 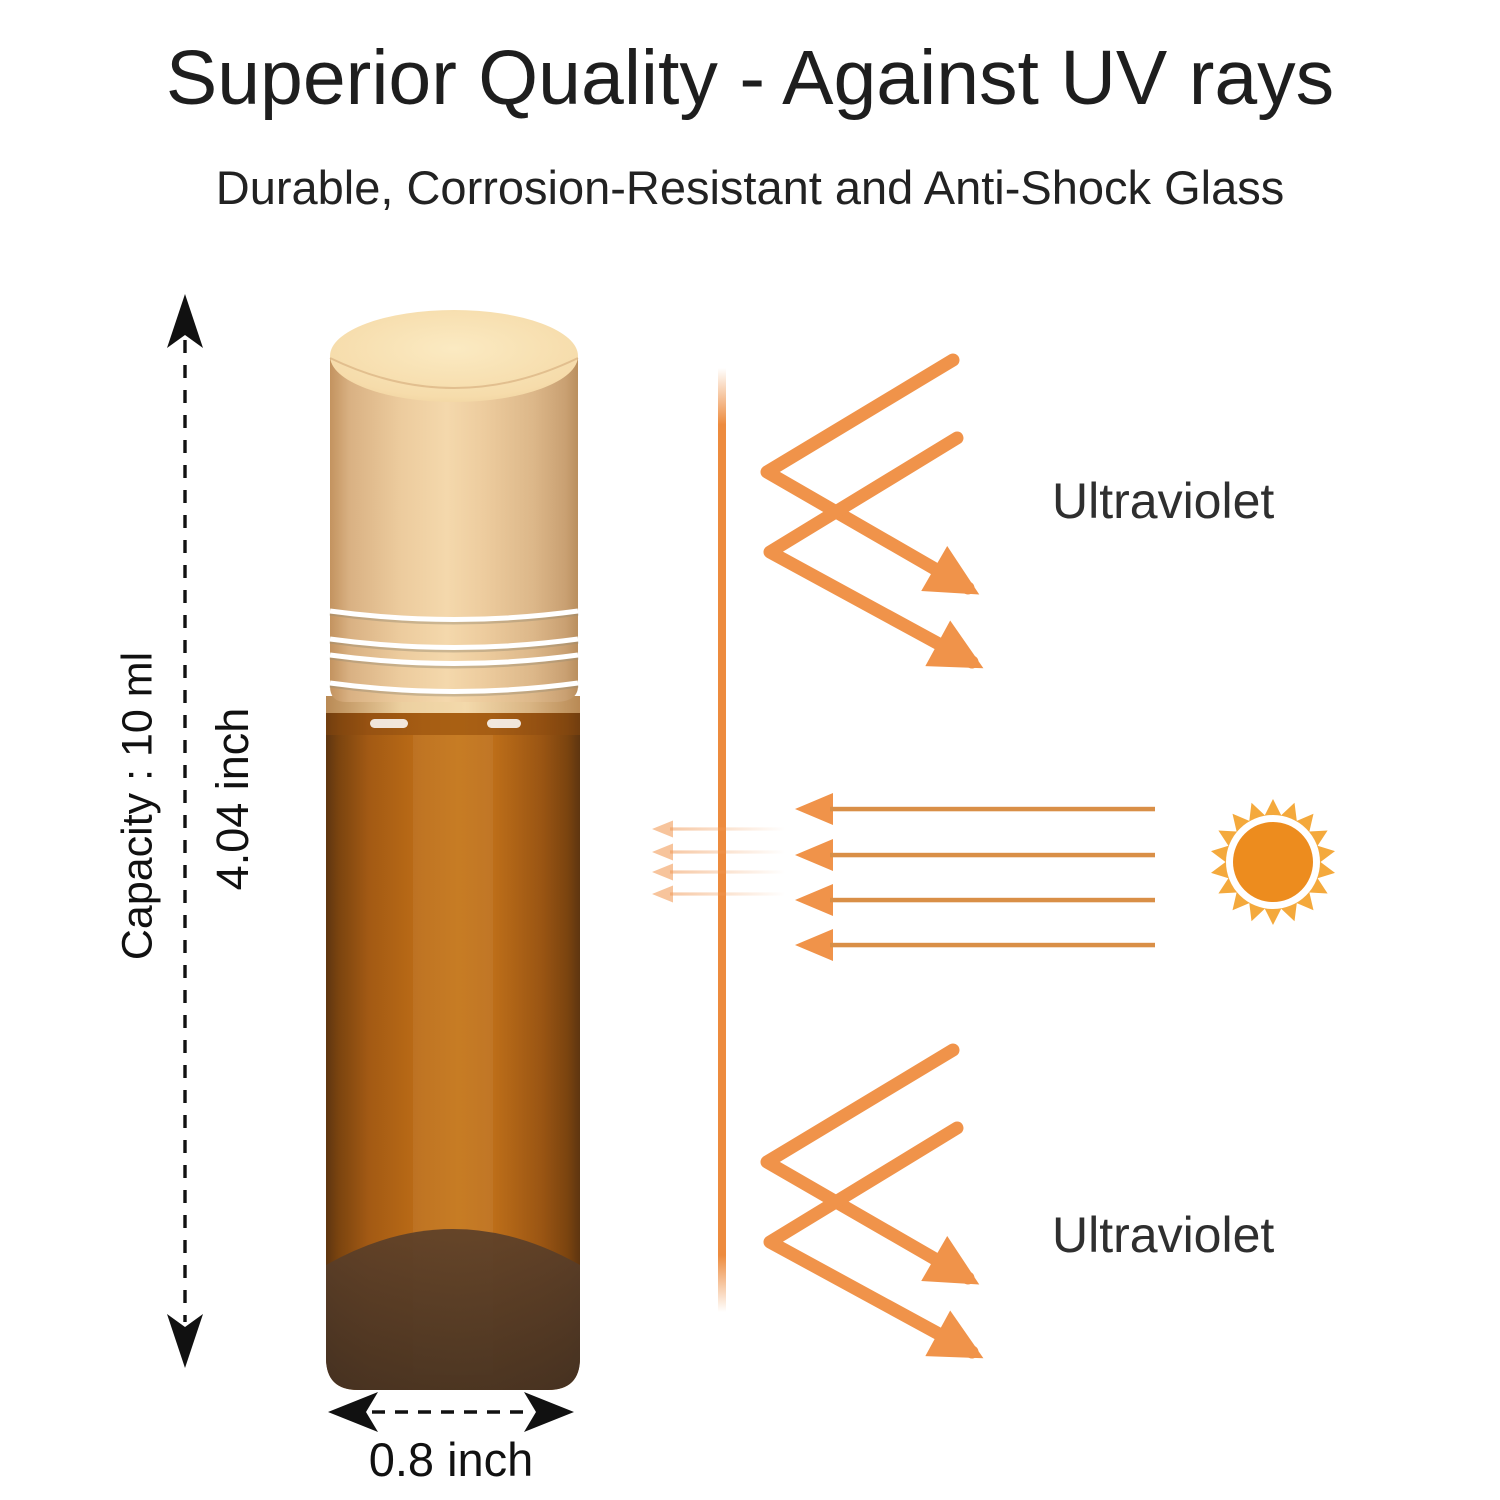 I want to click on sun-icon, so click(x=1273, y=862).